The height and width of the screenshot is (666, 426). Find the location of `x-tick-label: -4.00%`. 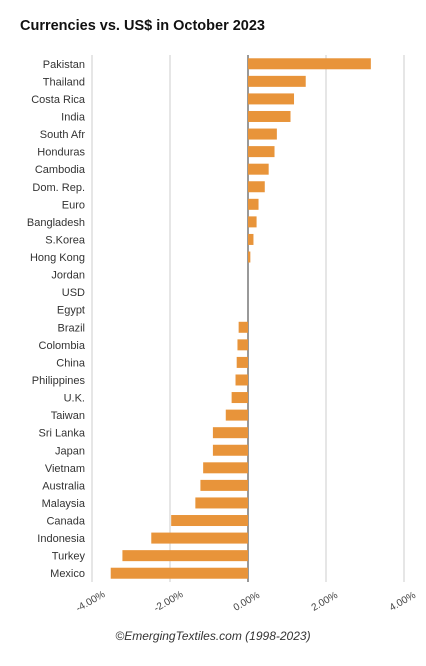

x-tick-label: -4.00% is located at coordinates (90, 601).